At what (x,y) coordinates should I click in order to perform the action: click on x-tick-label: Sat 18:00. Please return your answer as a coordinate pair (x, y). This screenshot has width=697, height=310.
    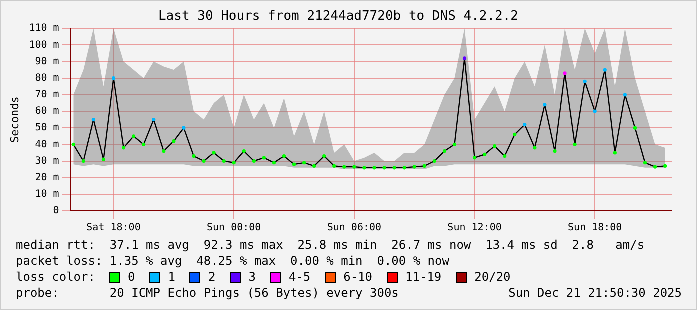
    Looking at the image, I should click on (113, 228).